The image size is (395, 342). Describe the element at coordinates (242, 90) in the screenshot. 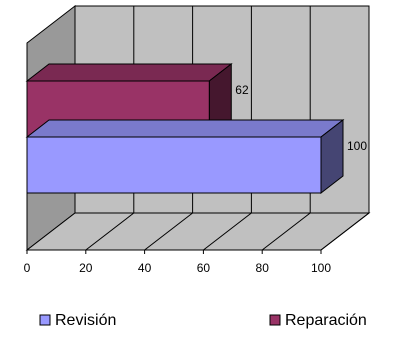

I see `data-label: 62` at that location.